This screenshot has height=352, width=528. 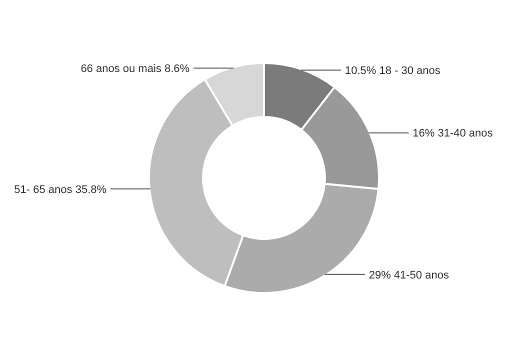 I want to click on slice-label: 51- 65 anos 35.8%, so click(x=60, y=190).